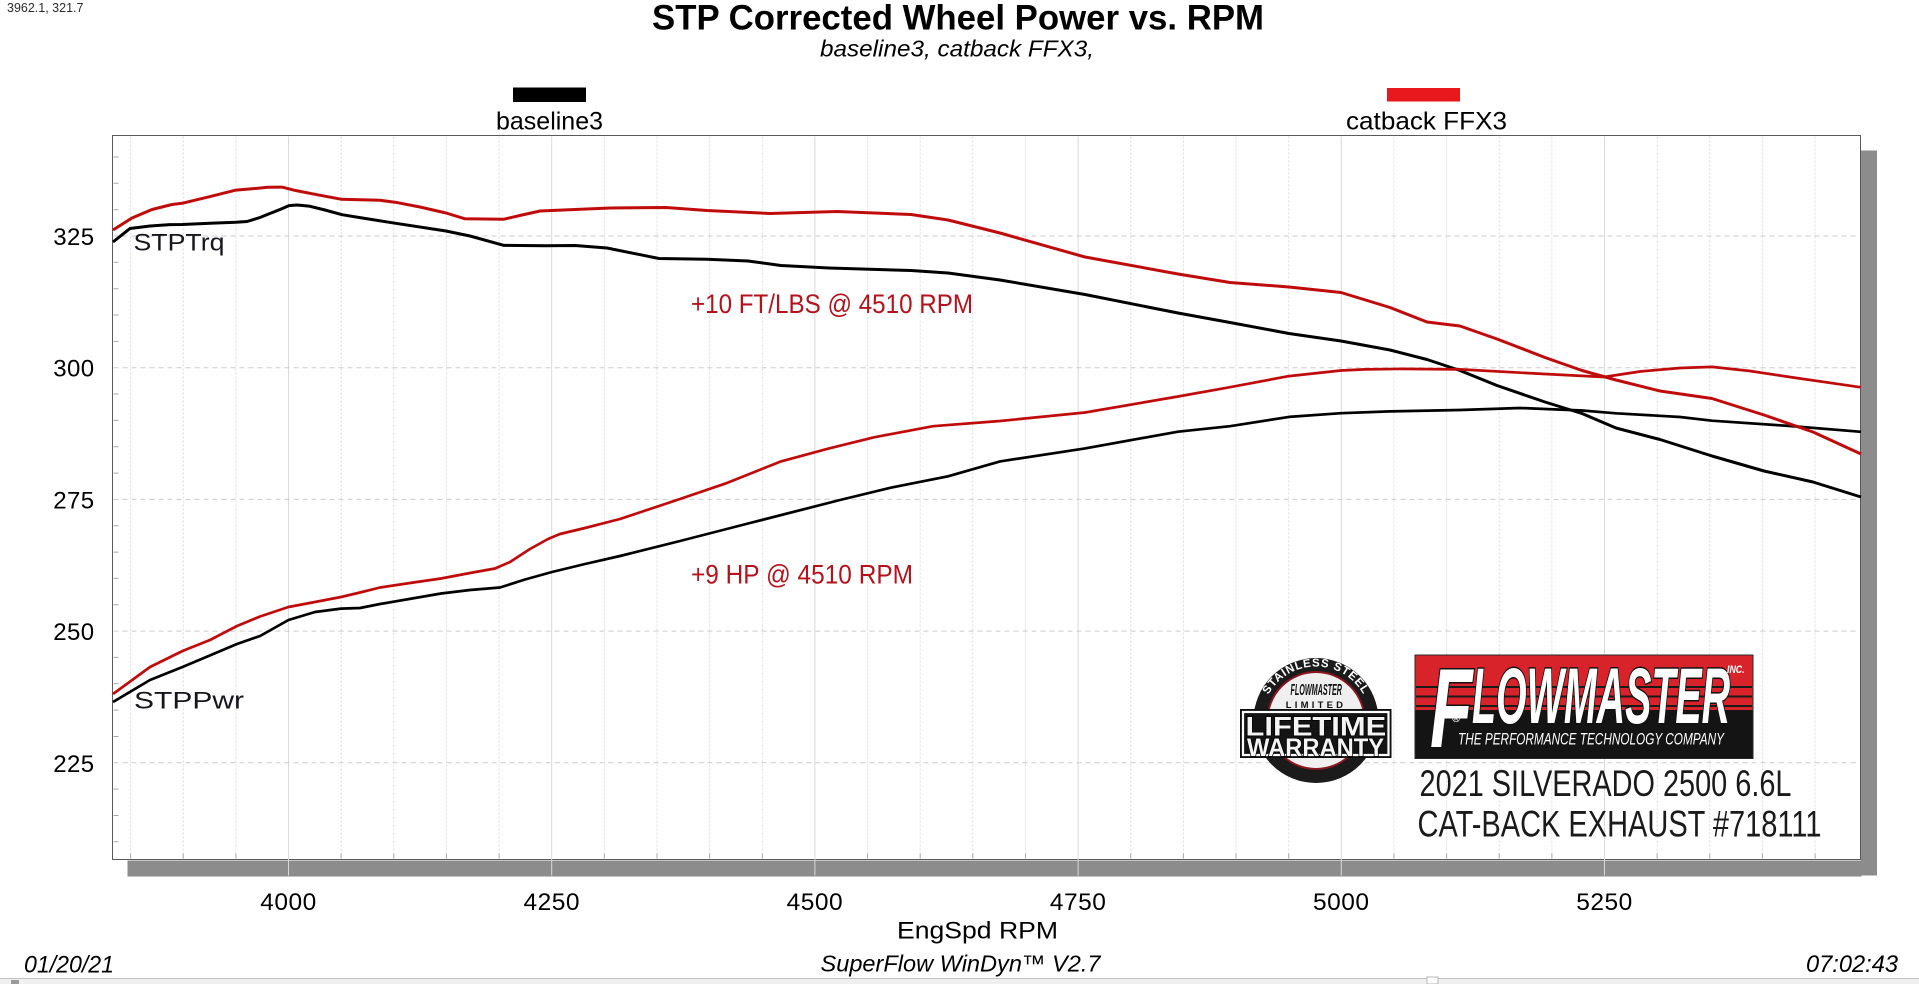  What do you see at coordinates (1606, 783) in the screenshot?
I see `svg-text: 2021 SILVERADO 2500 6.6L` at bounding box center [1606, 783].